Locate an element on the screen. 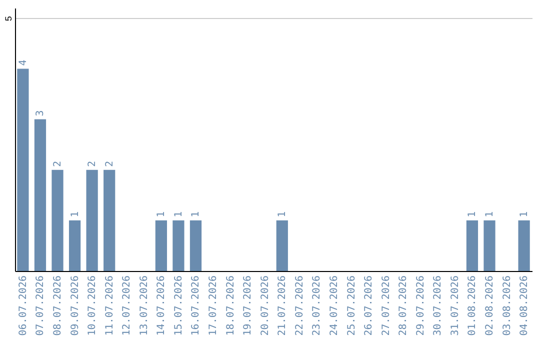  x-tick-label: 23.07.2026 is located at coordinates (317, 306).